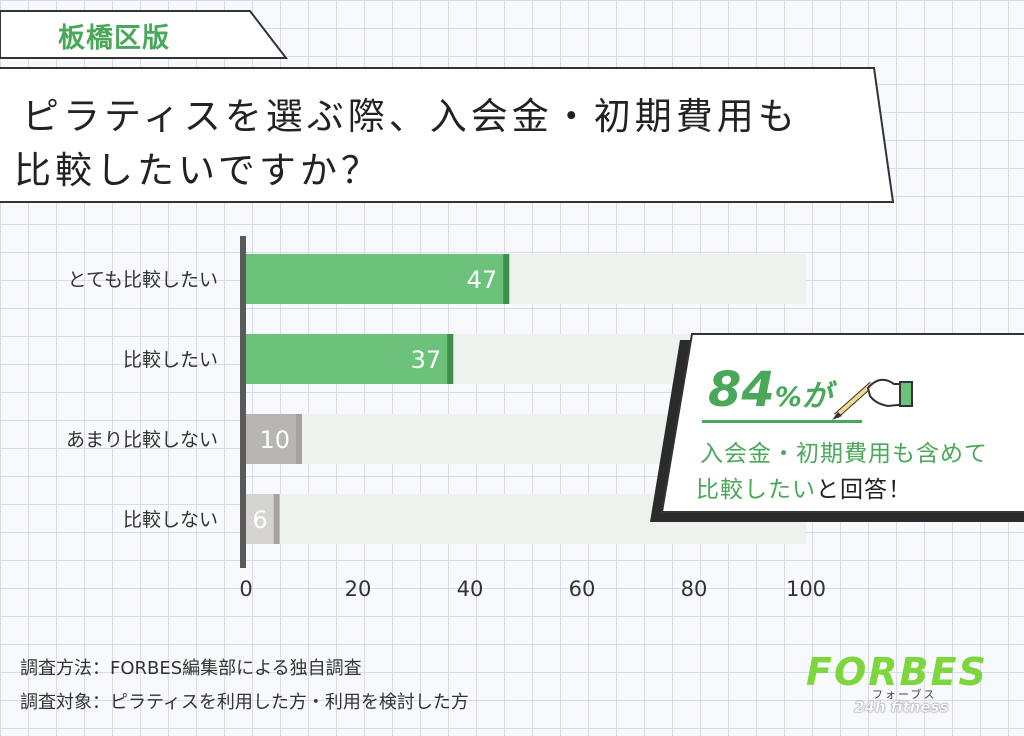 The width and height of the screenshot is (1024, 736). I want to click on callout-headline: 84%が, so click(770, 390).